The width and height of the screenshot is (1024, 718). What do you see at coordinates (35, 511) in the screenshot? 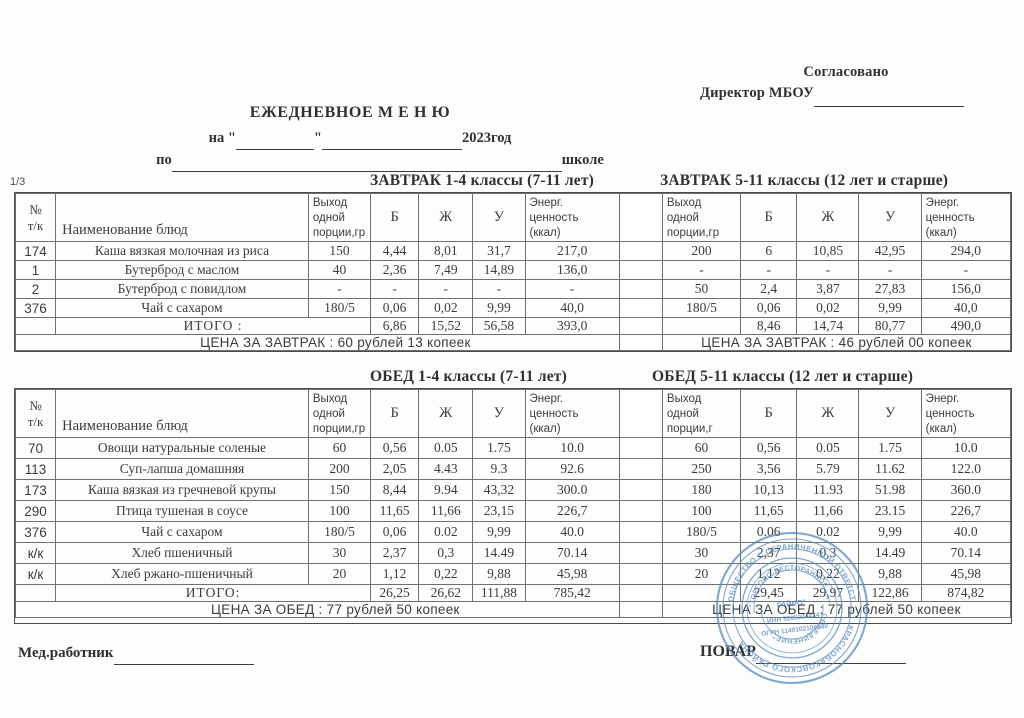
I see `cell-tk-code: 290` at bounding box center [35, 511].